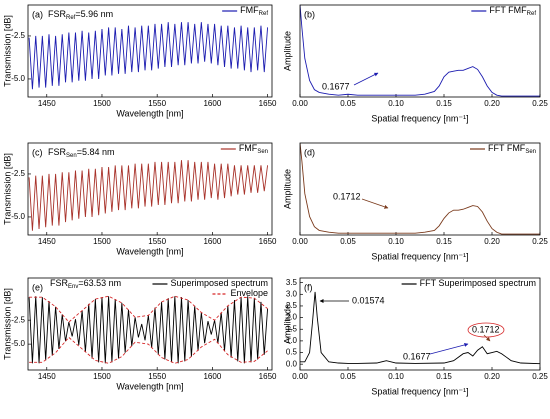 The height and width of the screenshot is (419, 550). Describe the element at coordinates (264, 14) in the screenshot. I see `legend-sub: Ref` at that location.